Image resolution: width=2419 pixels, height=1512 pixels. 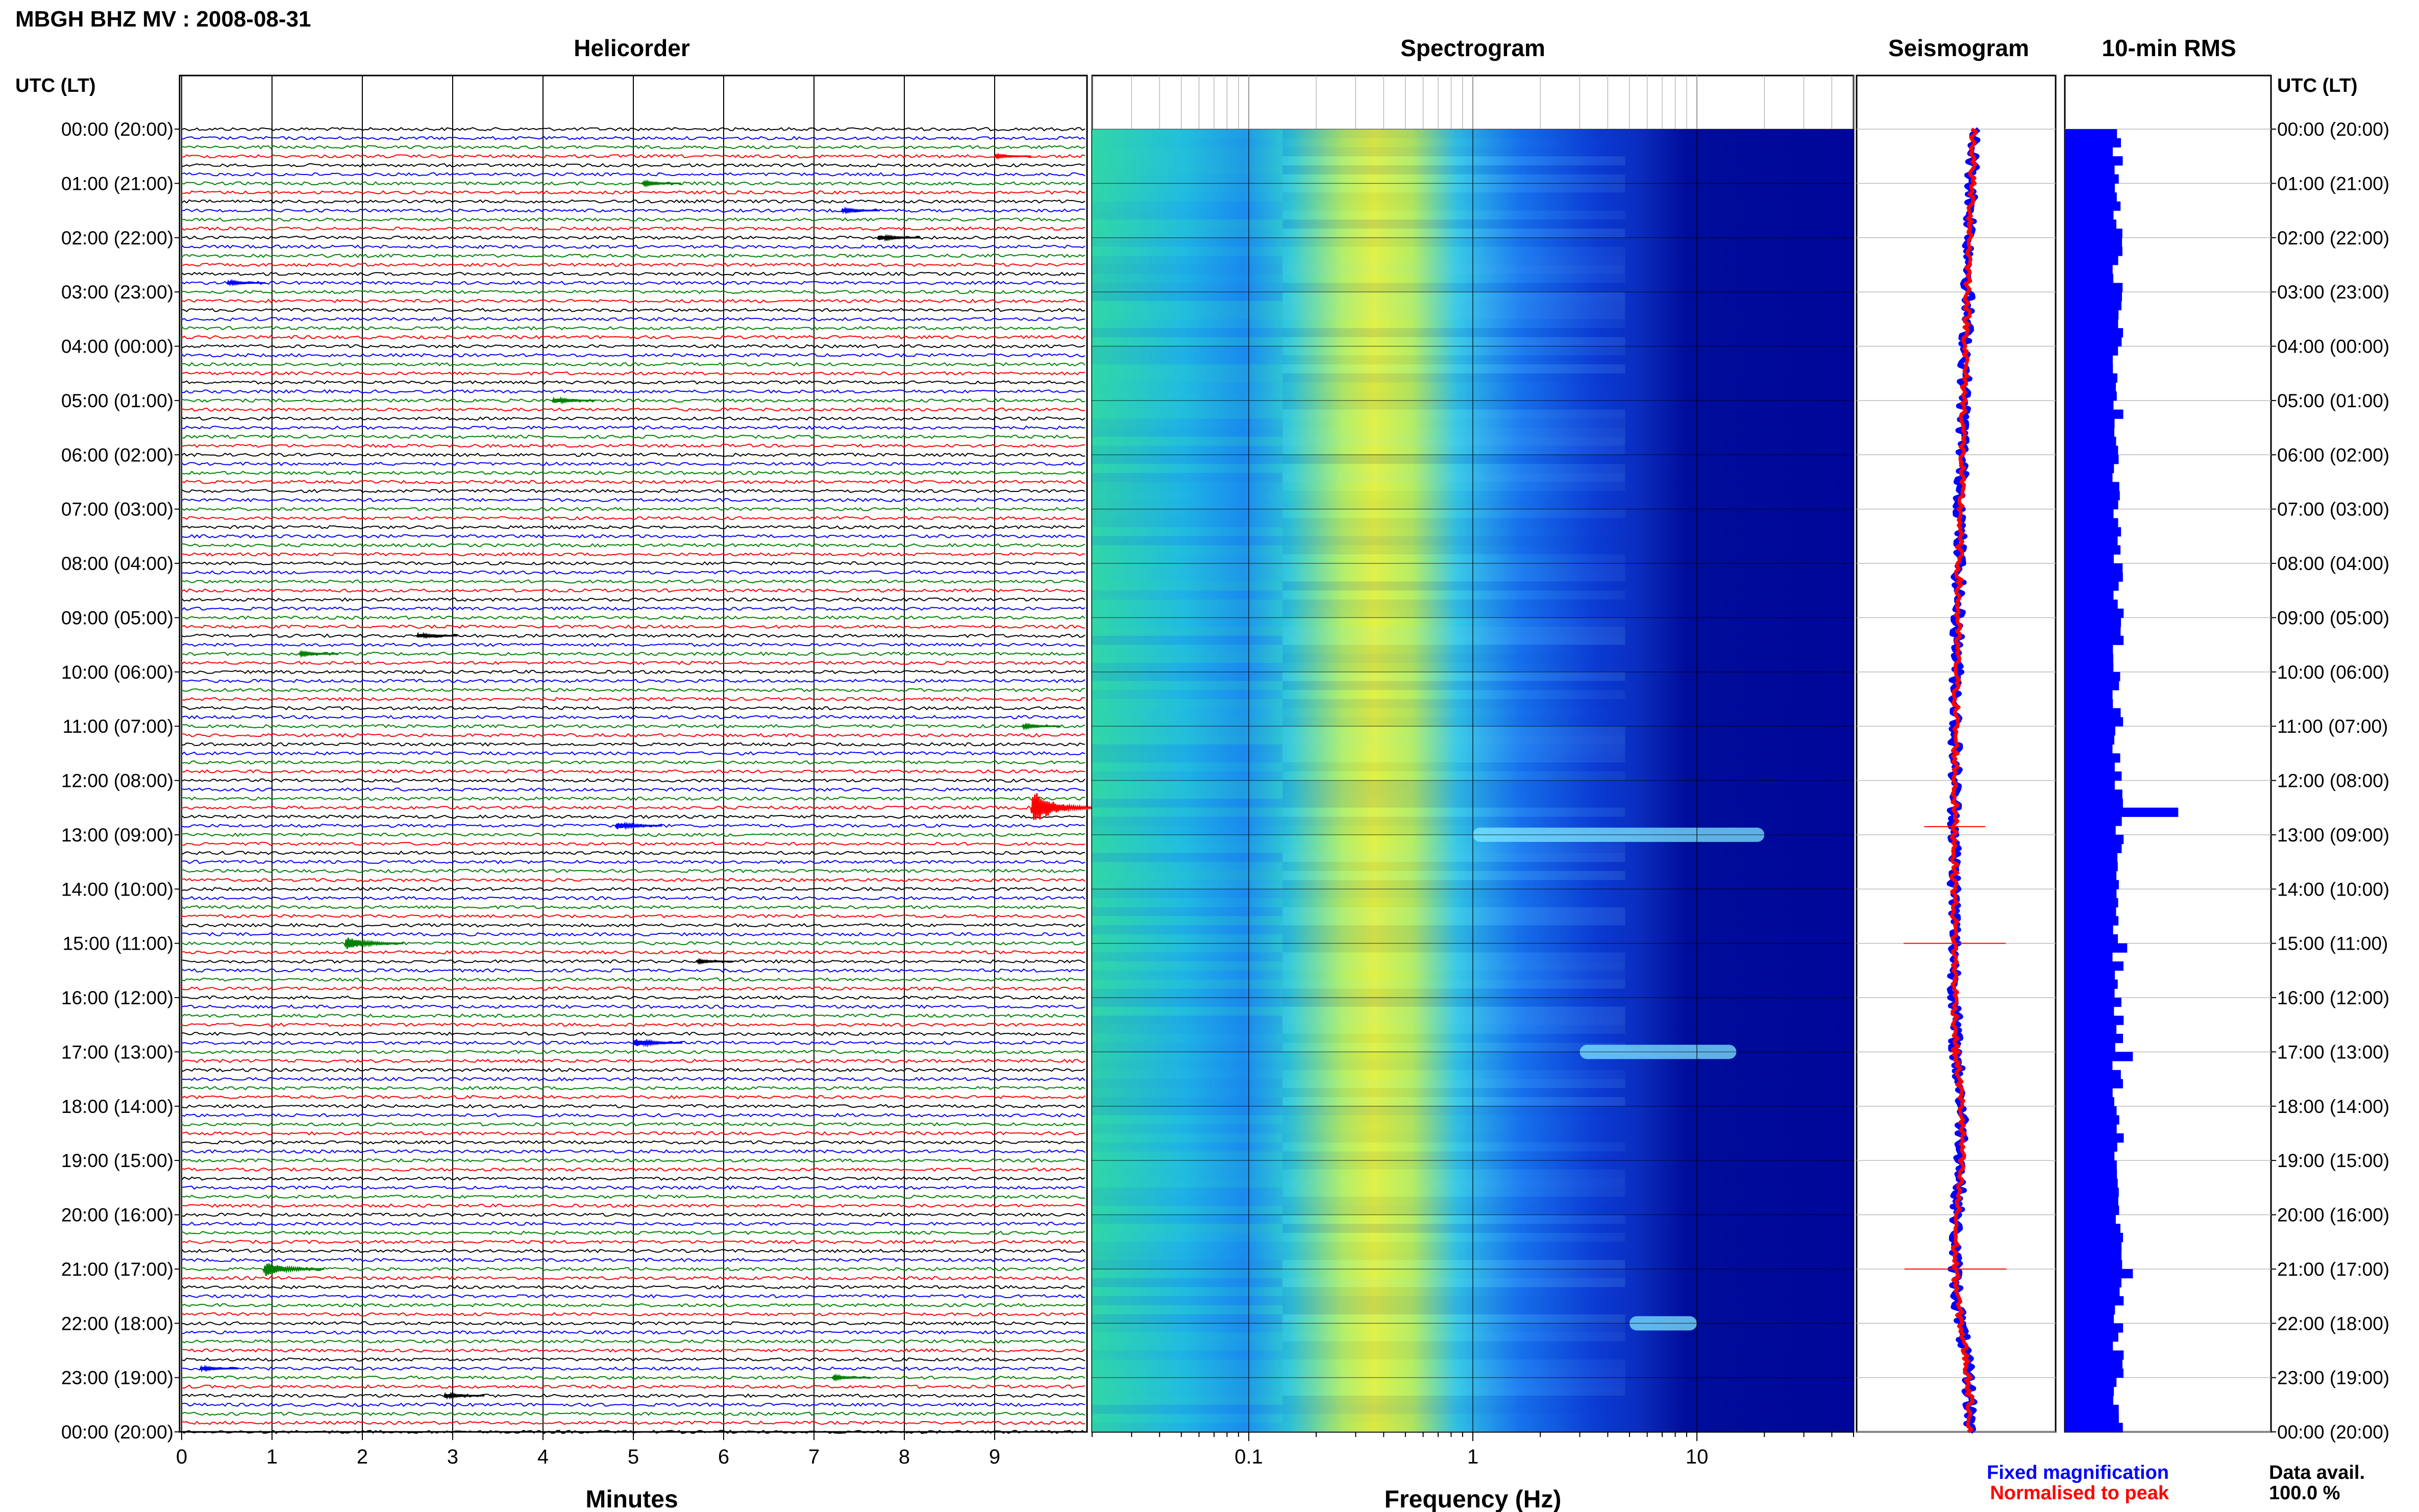 I want to click on time-label: 19:00 (15:00), so click(x=2333, y=1160).